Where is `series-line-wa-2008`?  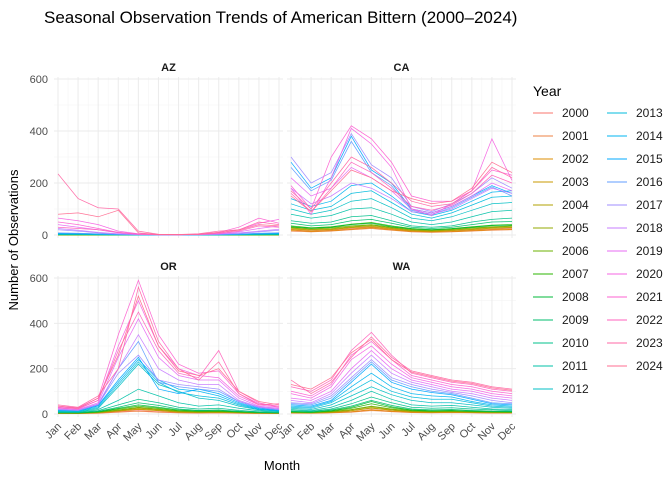
series-line-wa-2008 is located at coordinates (401, 407).